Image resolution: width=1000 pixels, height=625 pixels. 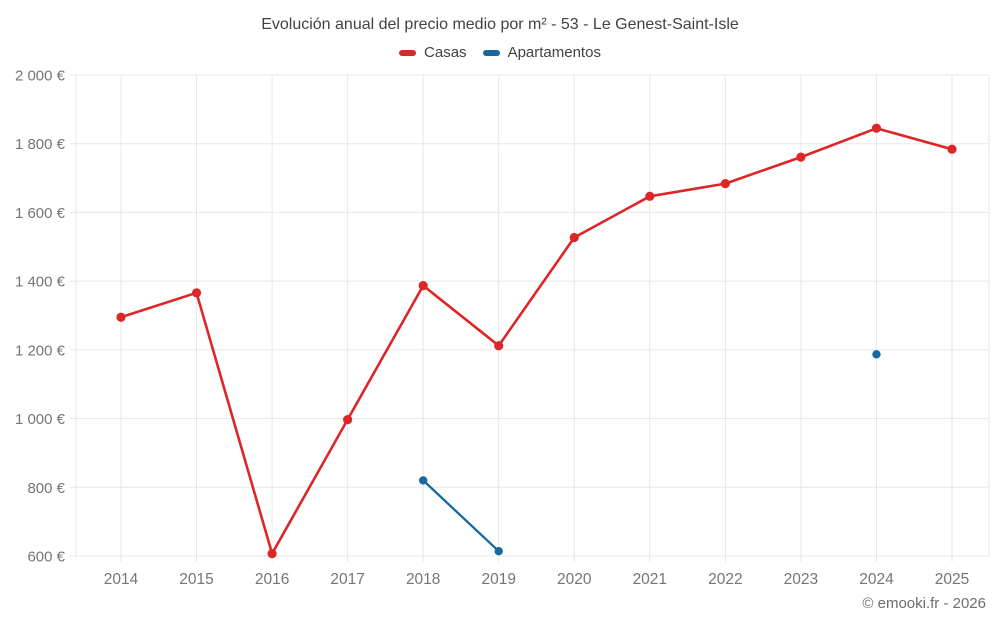 I want to click on casas-point-2023, so click(x=801, y=157).